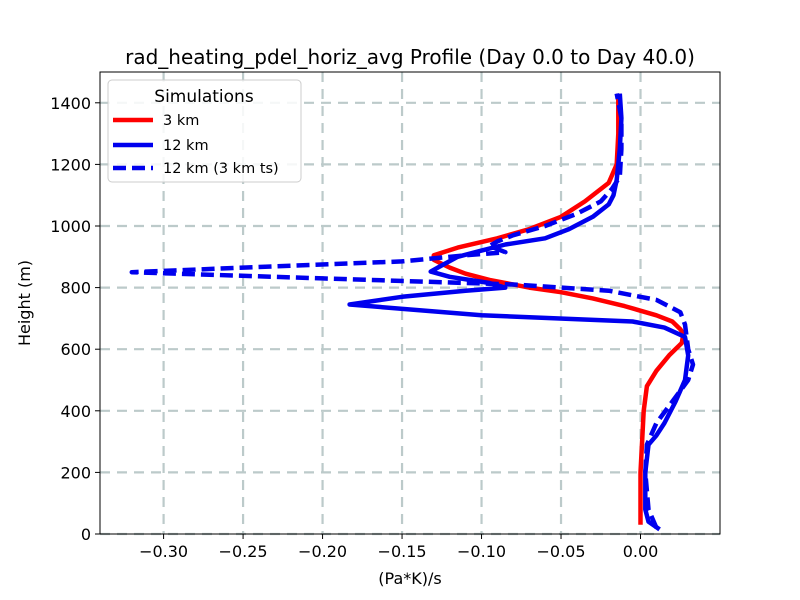  I want to click on legend-label-12km: 12 km, so click(186, 146).